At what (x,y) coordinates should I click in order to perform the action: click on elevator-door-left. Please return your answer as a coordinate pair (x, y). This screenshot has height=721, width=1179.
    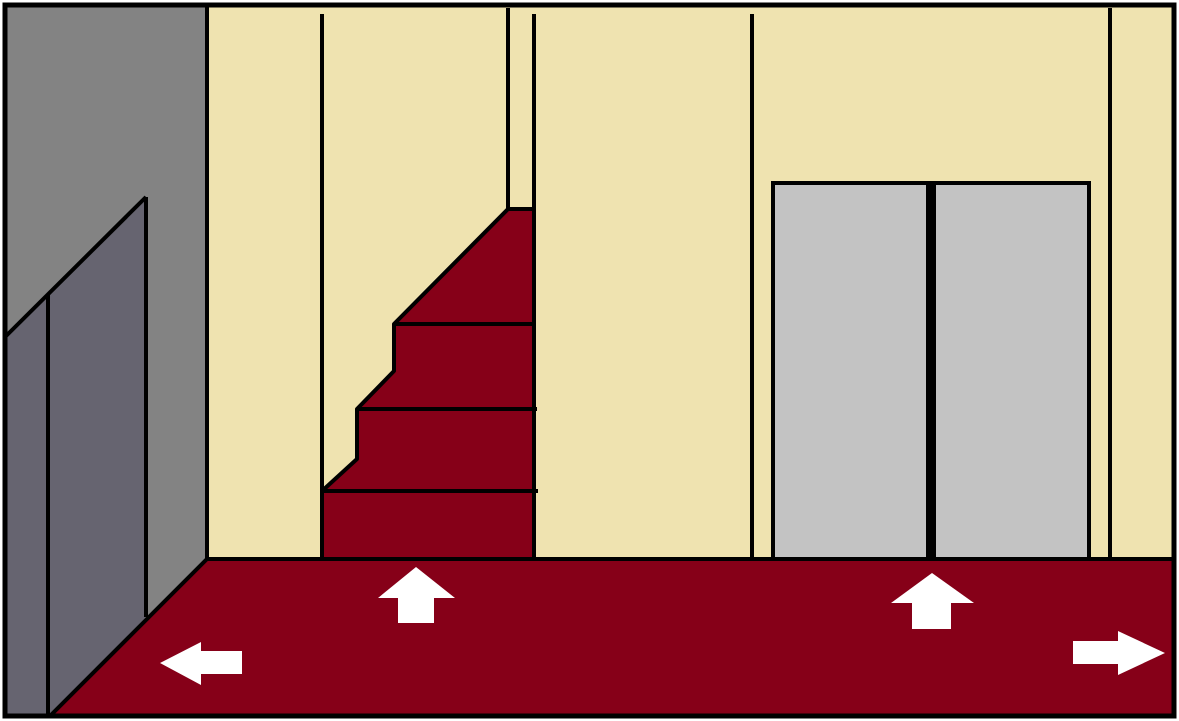
    Looking at the image, I should click on (851, 371).